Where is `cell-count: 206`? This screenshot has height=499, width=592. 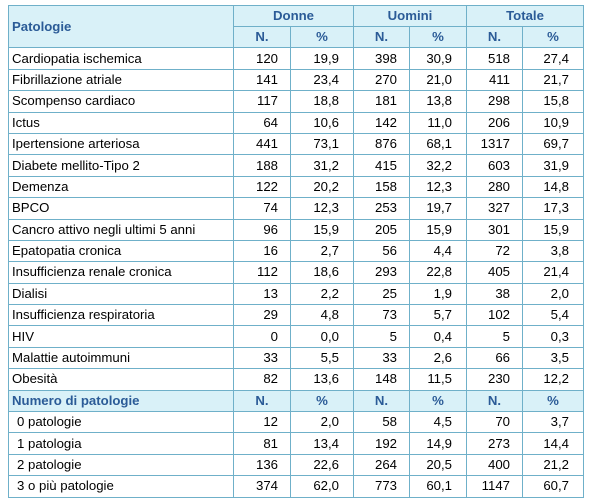 cell-count: 206 is located at coordinates (494, 122).